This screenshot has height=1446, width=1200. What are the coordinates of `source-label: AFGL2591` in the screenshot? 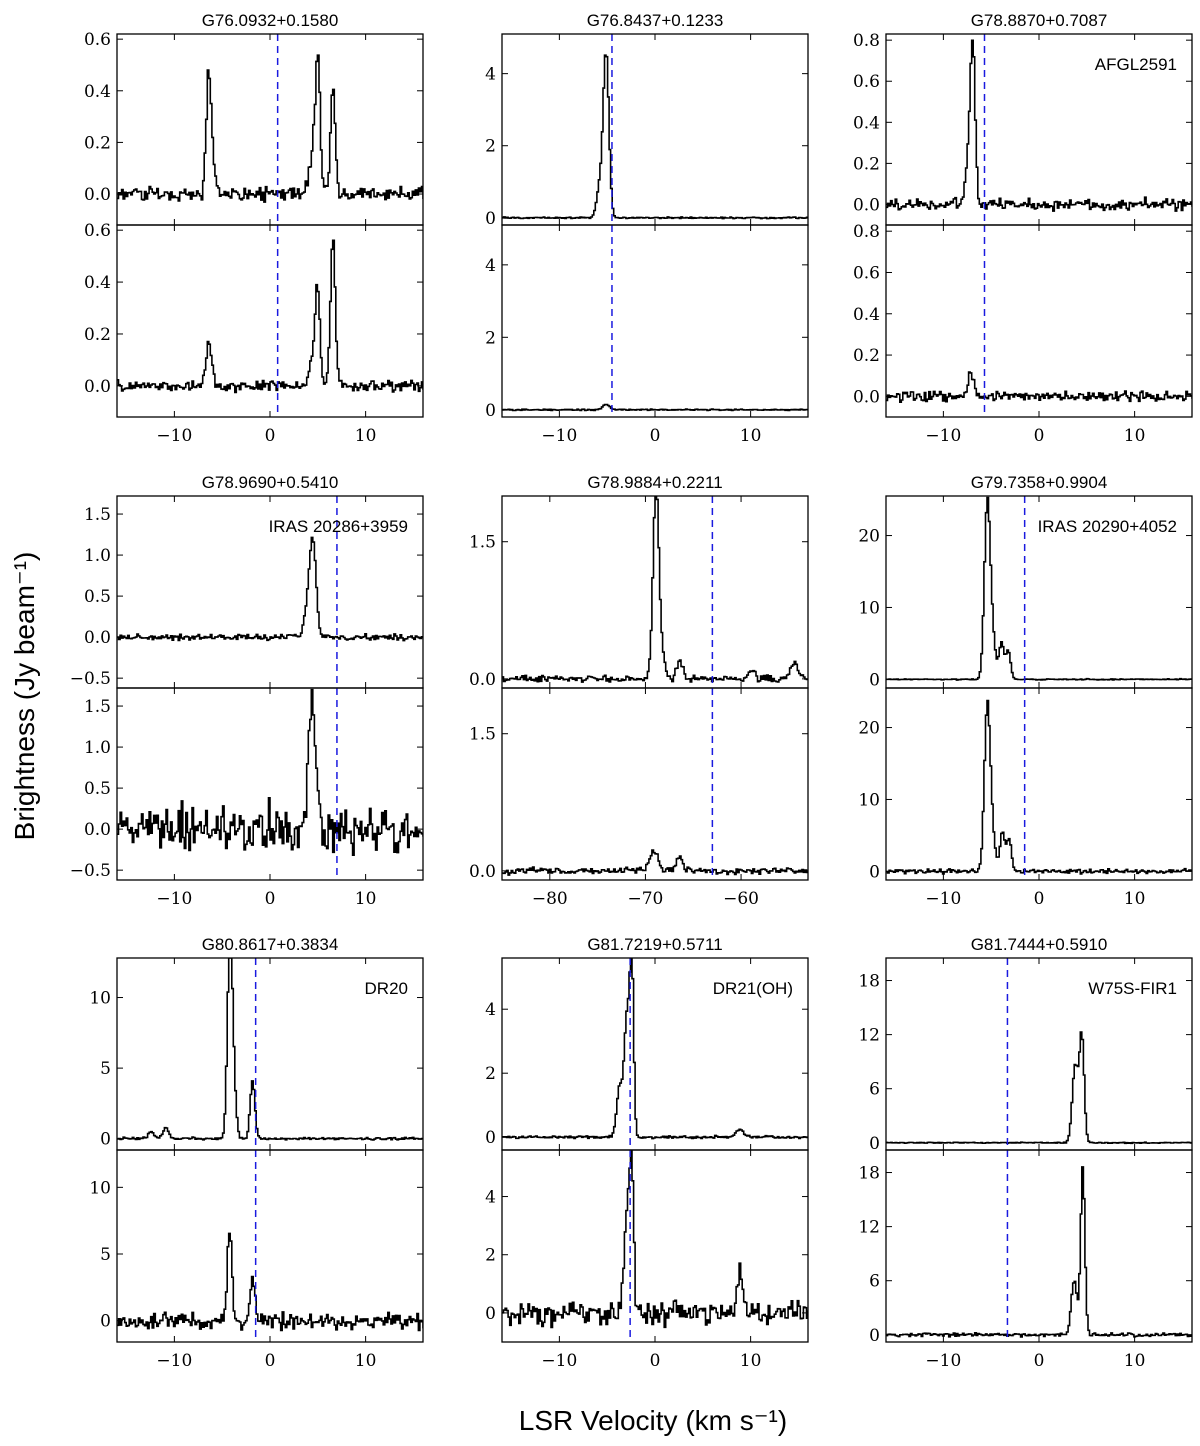 It's located at (1136, 64).